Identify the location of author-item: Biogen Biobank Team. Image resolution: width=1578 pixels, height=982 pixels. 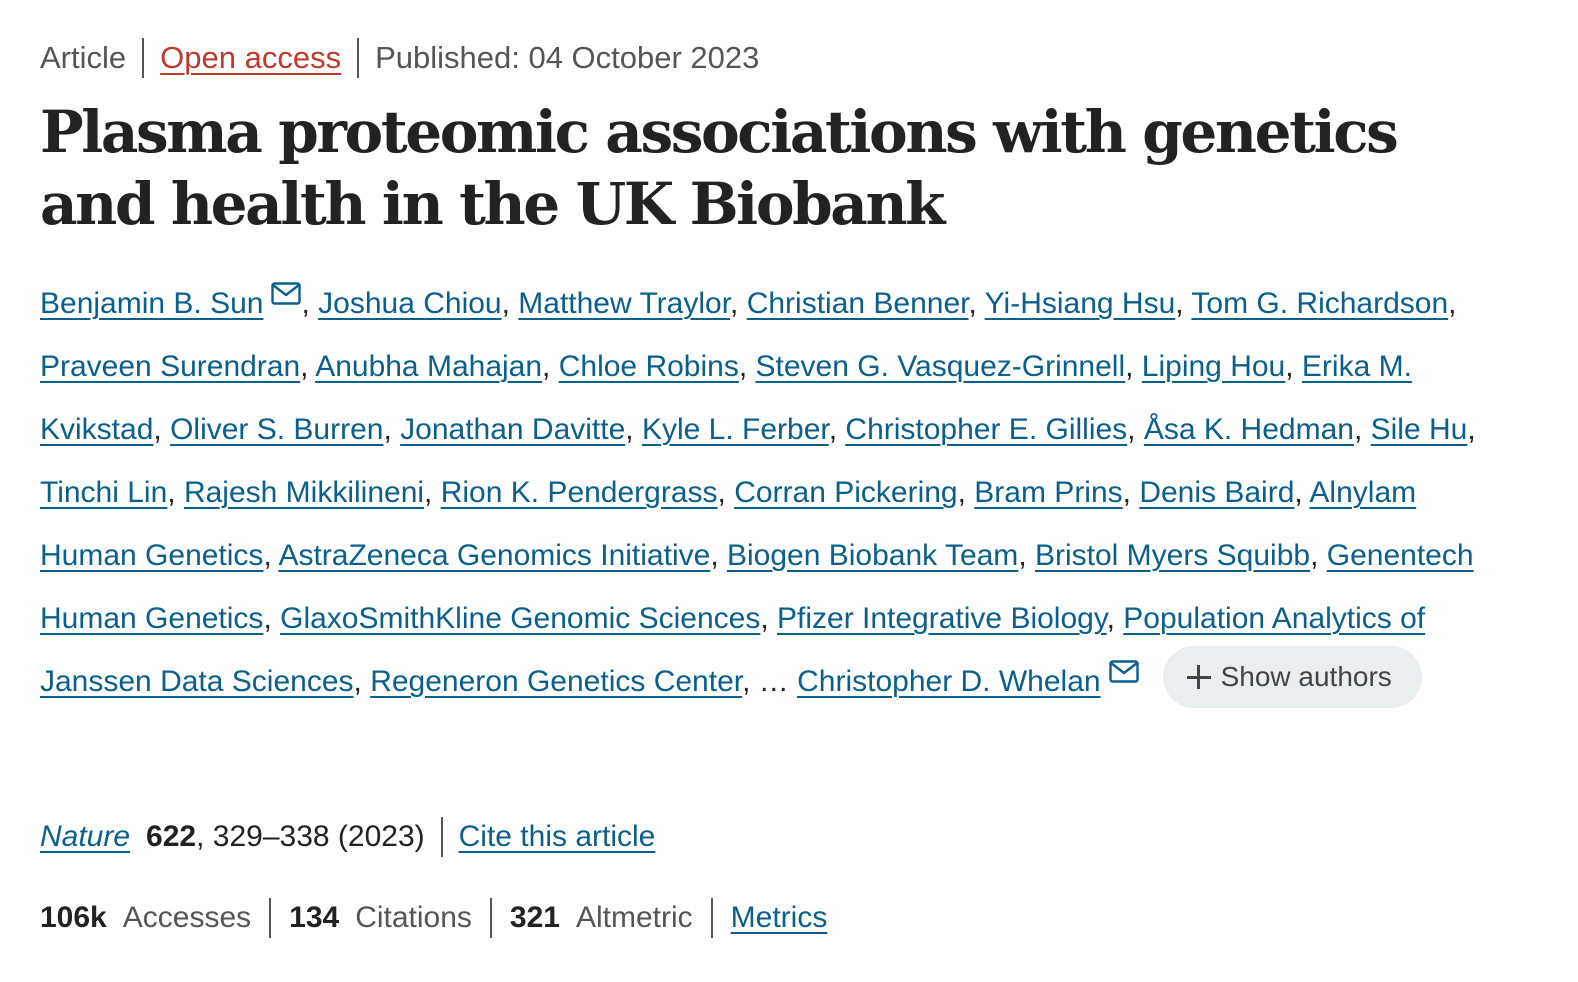
(872, 555).